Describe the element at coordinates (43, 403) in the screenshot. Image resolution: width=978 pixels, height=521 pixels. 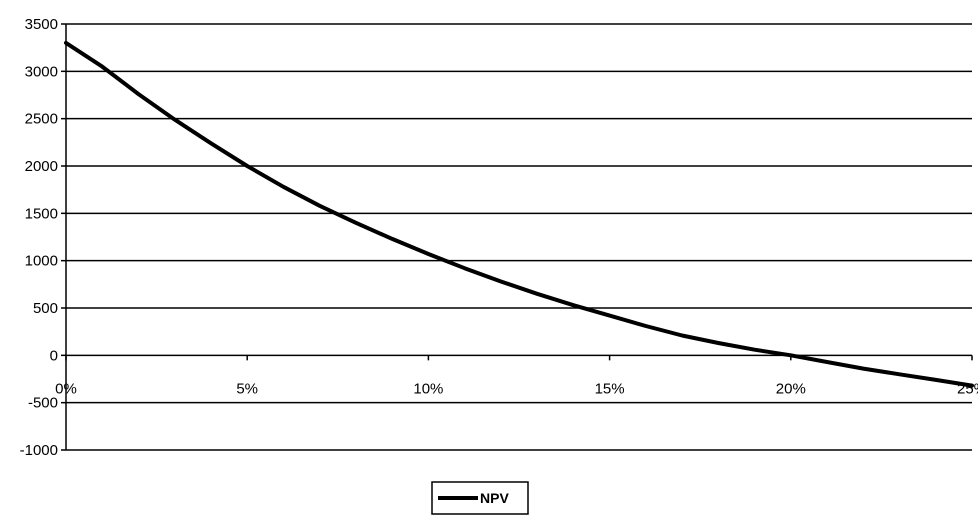
I see `y-tick-label-8: -500` at that location.